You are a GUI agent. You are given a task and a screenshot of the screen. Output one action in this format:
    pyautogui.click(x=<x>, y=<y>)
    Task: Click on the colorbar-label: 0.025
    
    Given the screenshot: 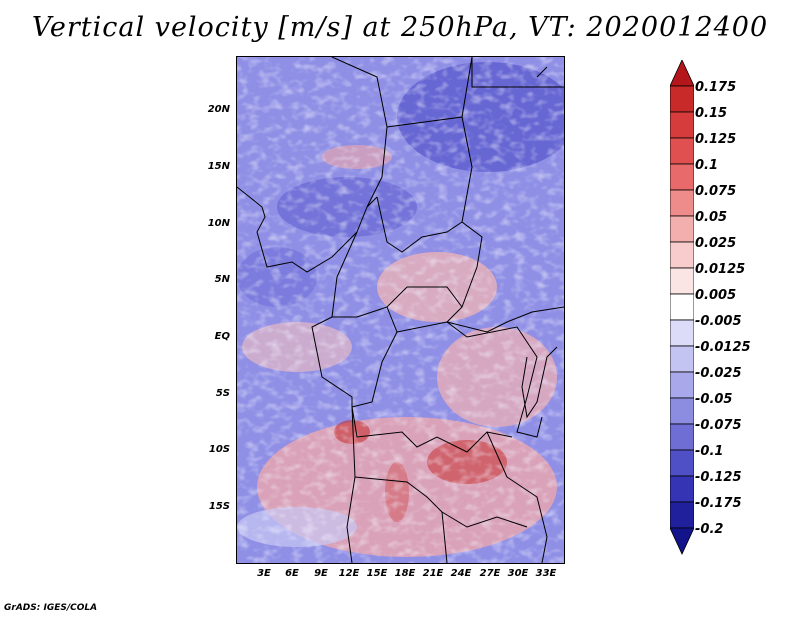 What is the action you would take?
    pyautogui.click(x=716, y=243)
    